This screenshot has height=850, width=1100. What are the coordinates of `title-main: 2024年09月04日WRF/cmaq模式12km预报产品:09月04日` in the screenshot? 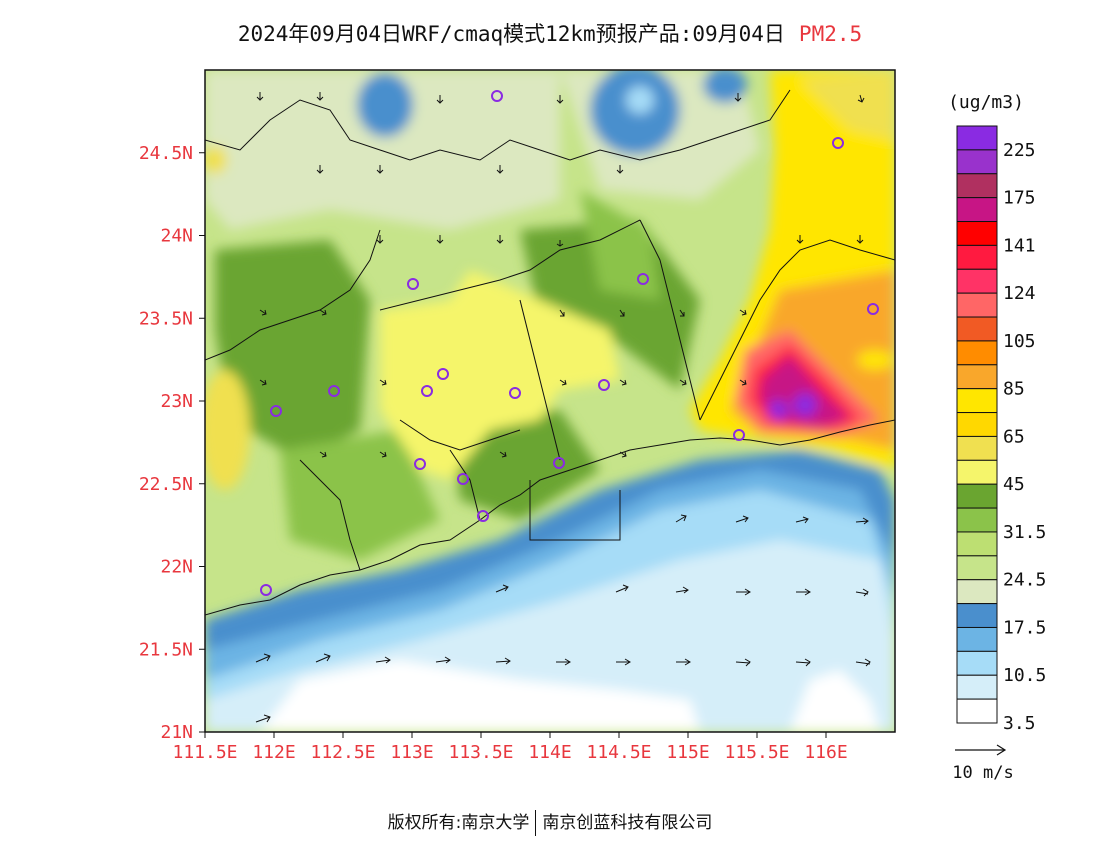 It's located at (511, 34).